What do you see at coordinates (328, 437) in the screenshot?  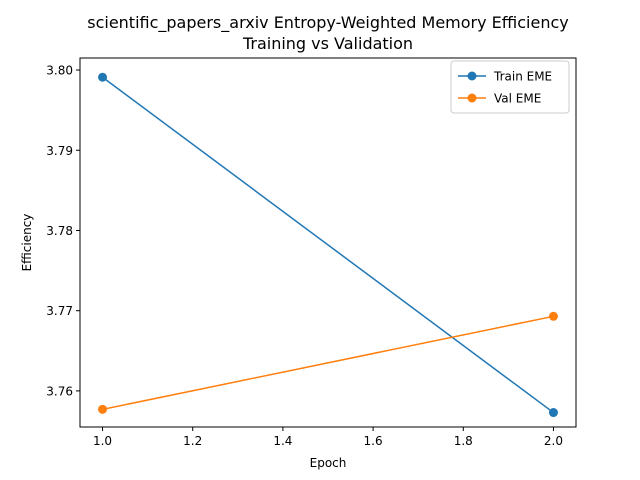 I see `x-axis-ticks: 1.0 1.2 1.4 1.6 1.8 2.0` at bounding box center [328, 437].